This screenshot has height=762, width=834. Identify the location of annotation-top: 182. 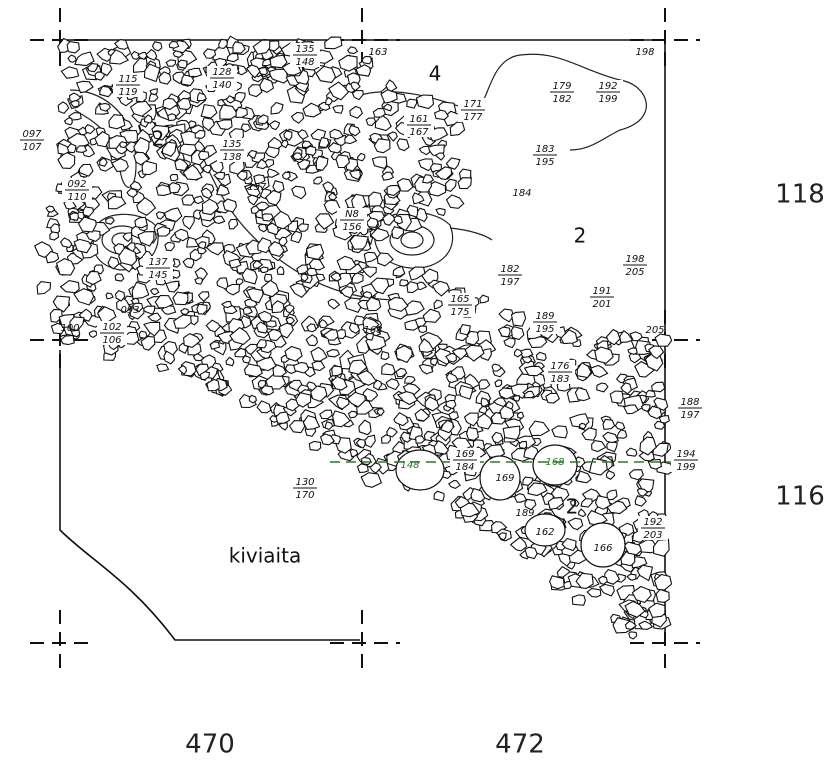
(509, 269).